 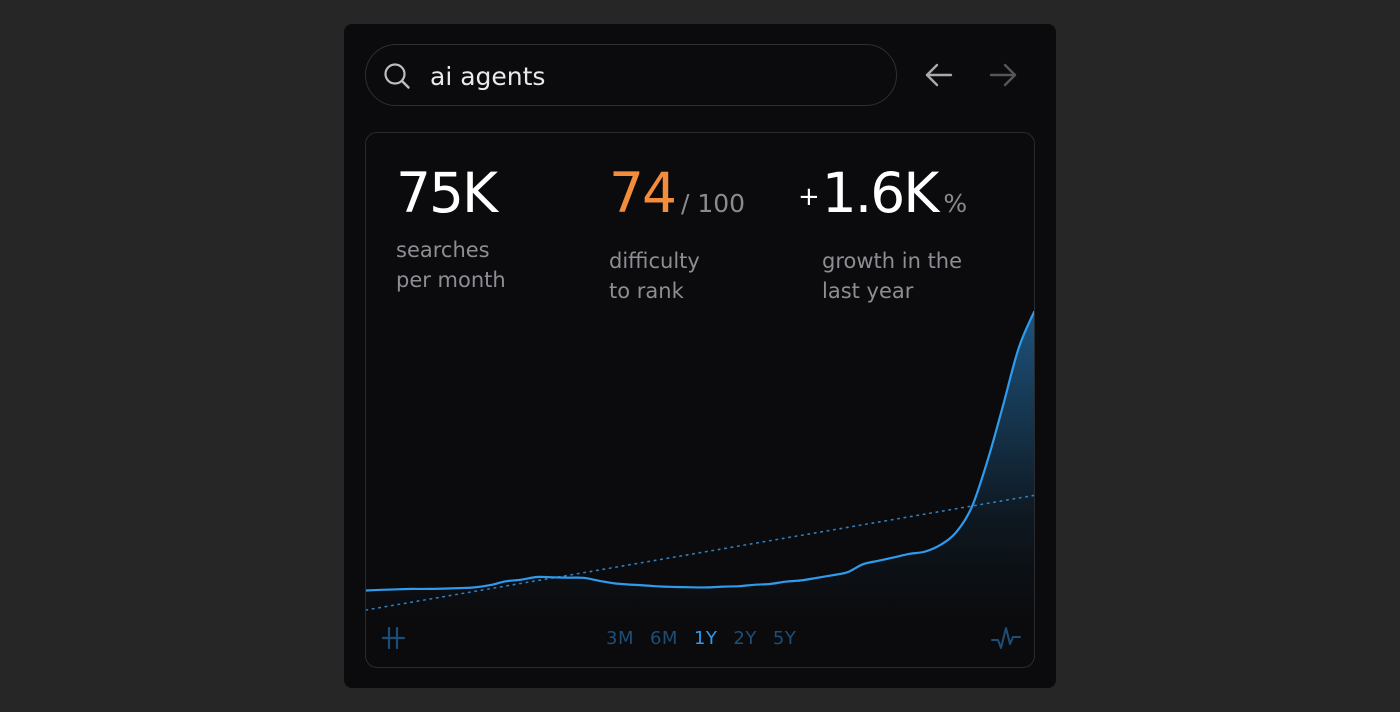 What do you see at coordinates (892, 261) in the screenshot?
I see `growth-label-line1: growth in the` at bounding box center [892, 261].